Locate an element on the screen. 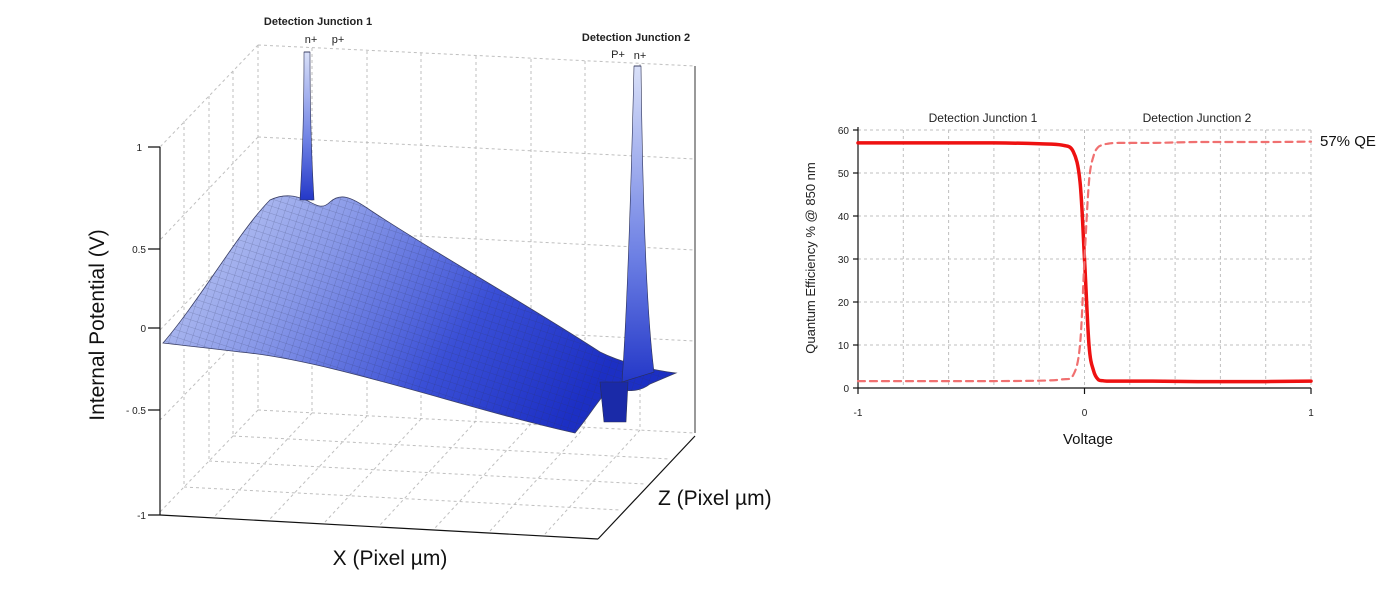 The height and width of the screenshot is (600, 1400). qe-y-axis-label: Quantum Efficiency % @ 850 nm is located at coordinates (810, 257).